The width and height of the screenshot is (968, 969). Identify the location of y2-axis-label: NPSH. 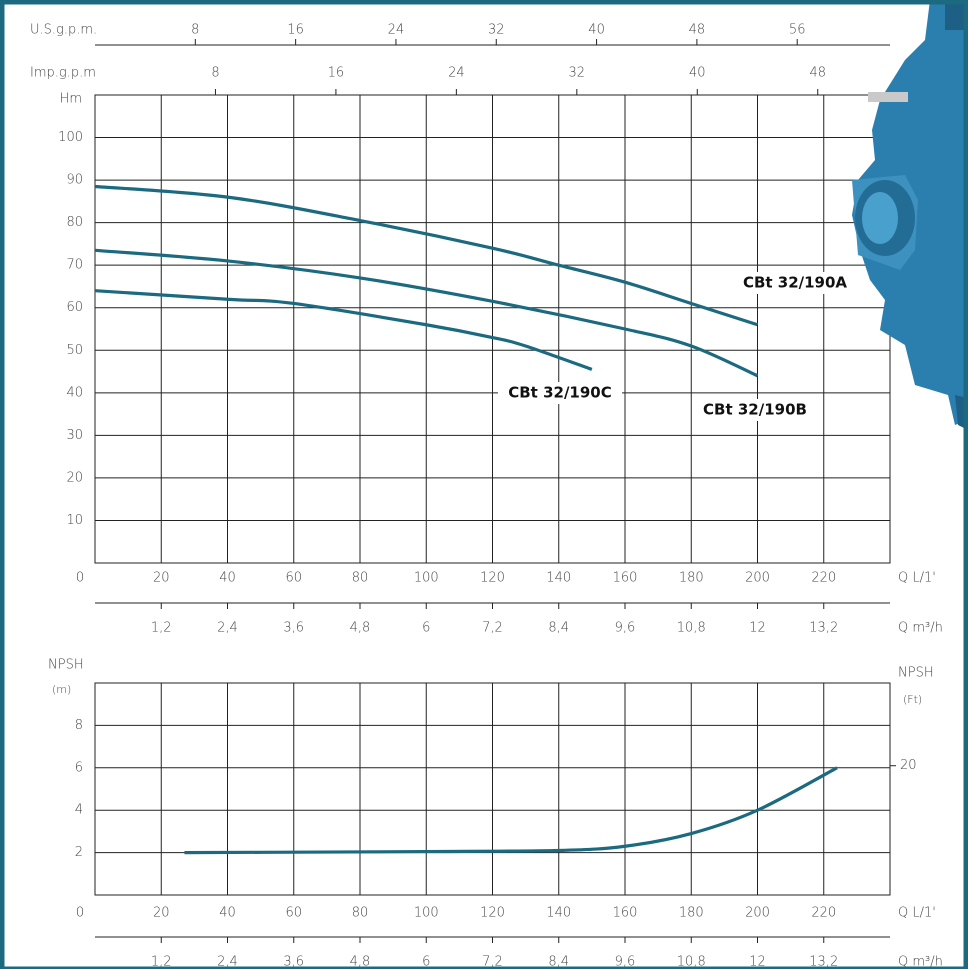
(916, 673).